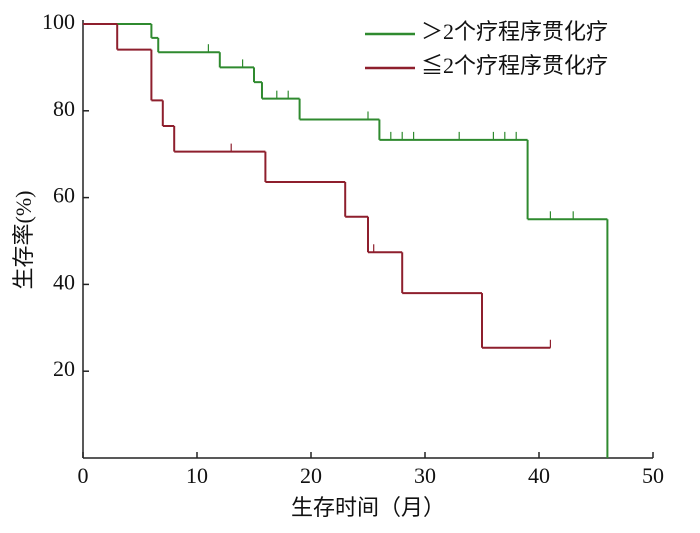 The height and width of the screenshot is (533, 700). Describe the element at coordinates (64, 281) in the screenshot. I see `y-tick-label: 40` at that location.